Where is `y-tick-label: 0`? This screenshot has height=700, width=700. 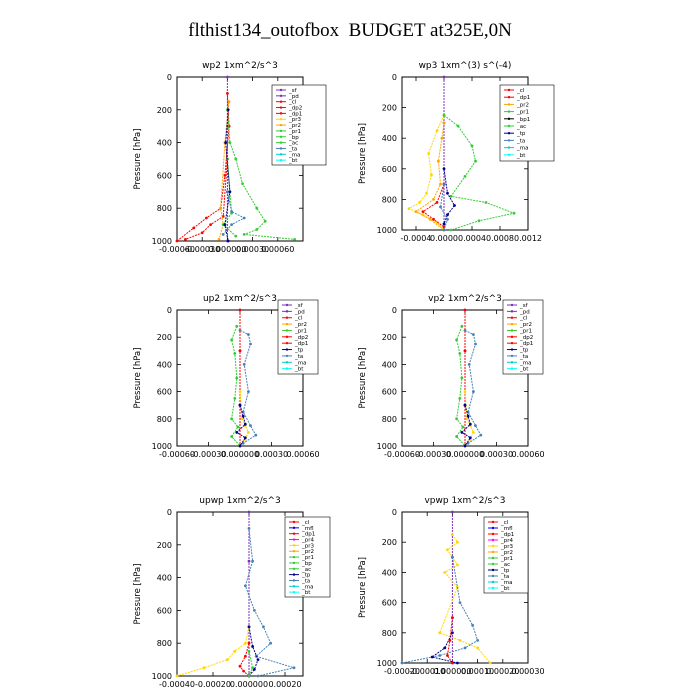
y-tick-label: 0 is located at coordinates (394, 310).